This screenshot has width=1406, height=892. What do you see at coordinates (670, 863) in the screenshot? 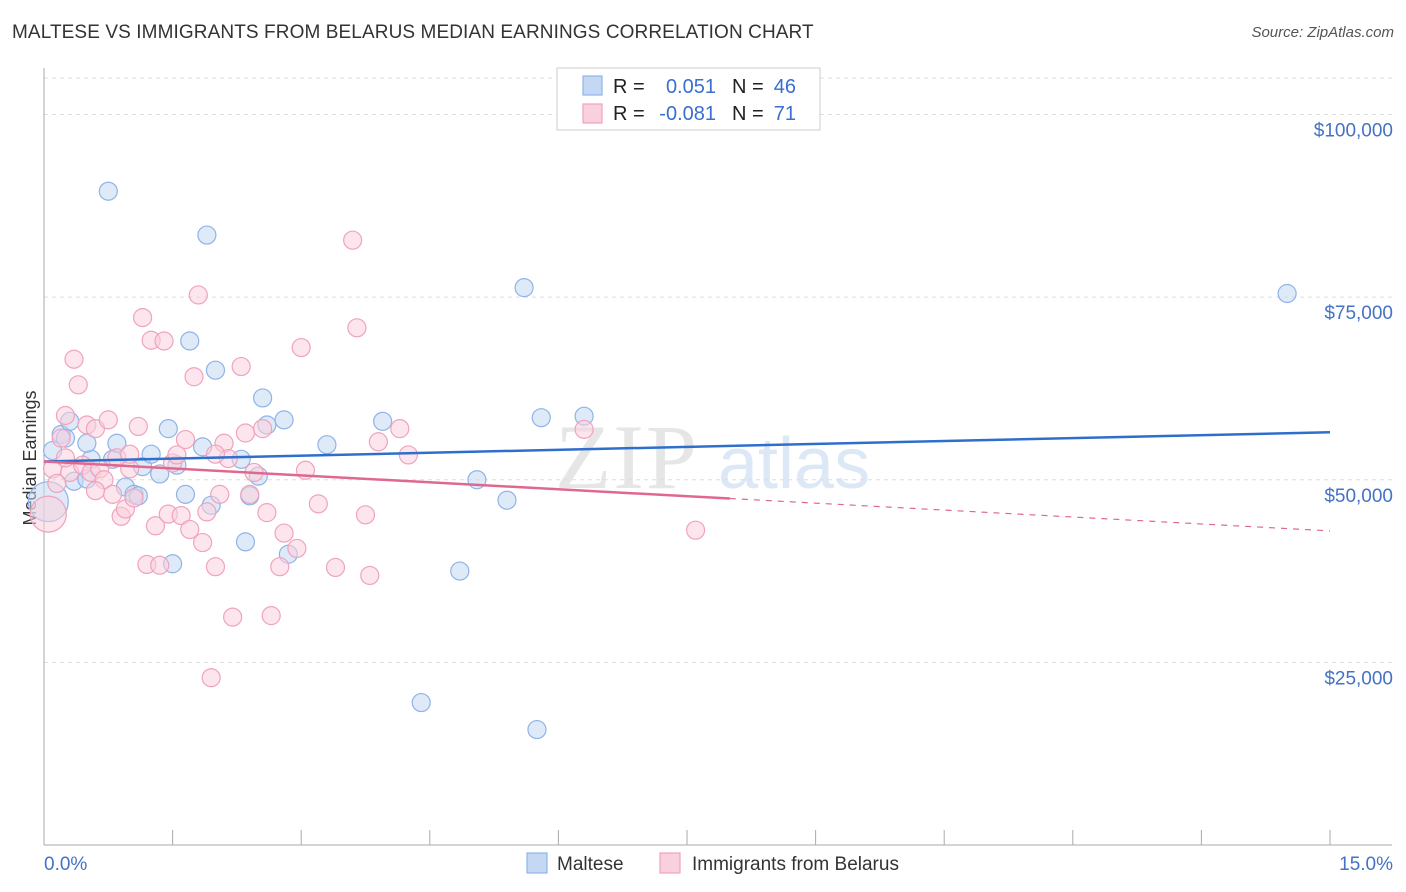
I see `bottom-legend-swatch-belarus` at bounding box center [670, 863].